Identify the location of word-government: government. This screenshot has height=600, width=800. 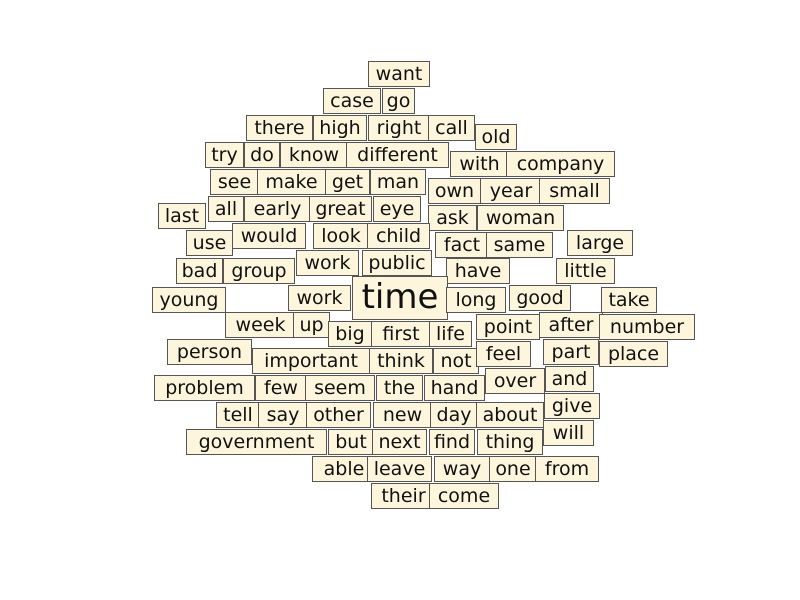
(256, 442).